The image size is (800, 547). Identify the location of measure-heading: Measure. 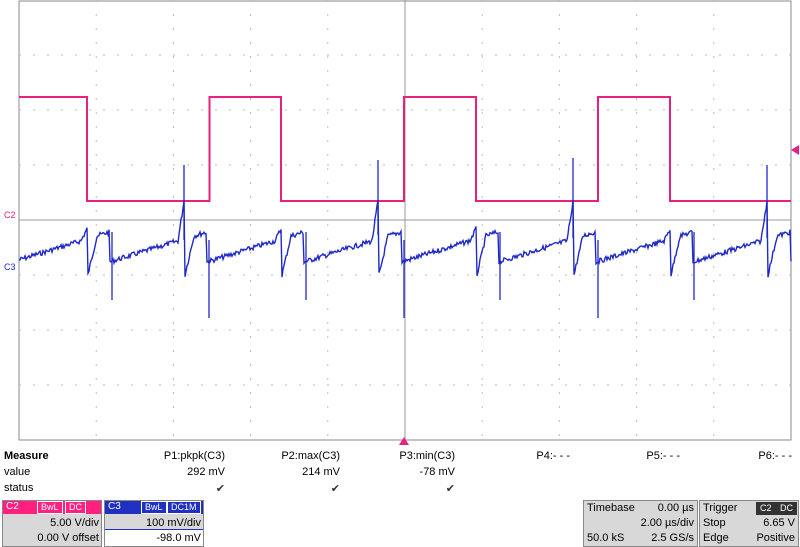
(26, 456).